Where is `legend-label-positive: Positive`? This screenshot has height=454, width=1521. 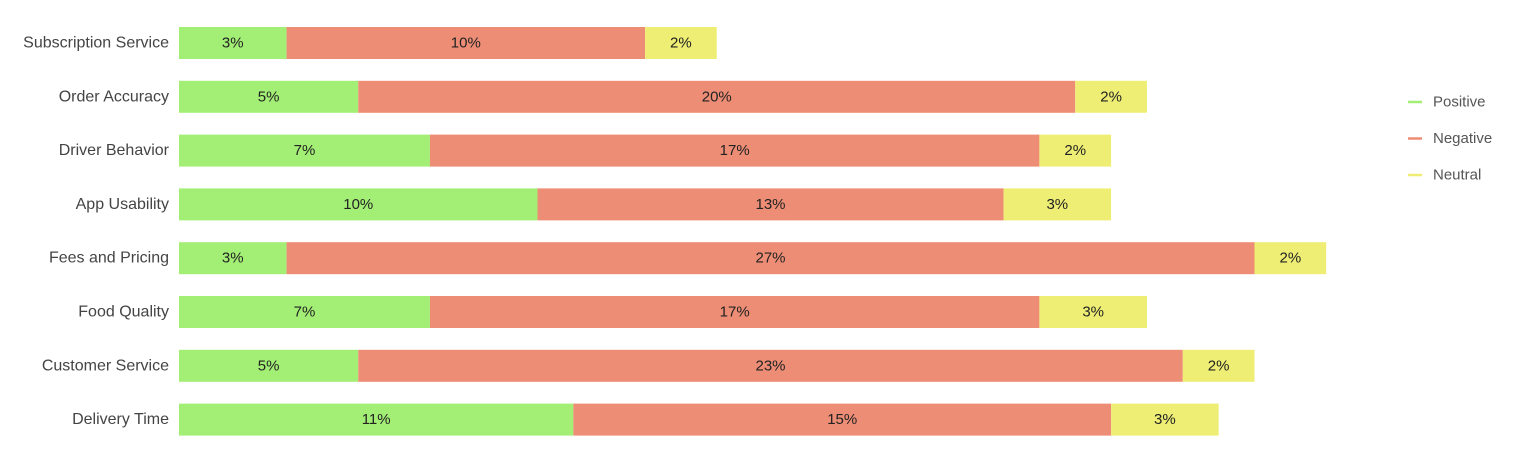
legend-label-positive: Positive is located at coordinates (1459, 102).